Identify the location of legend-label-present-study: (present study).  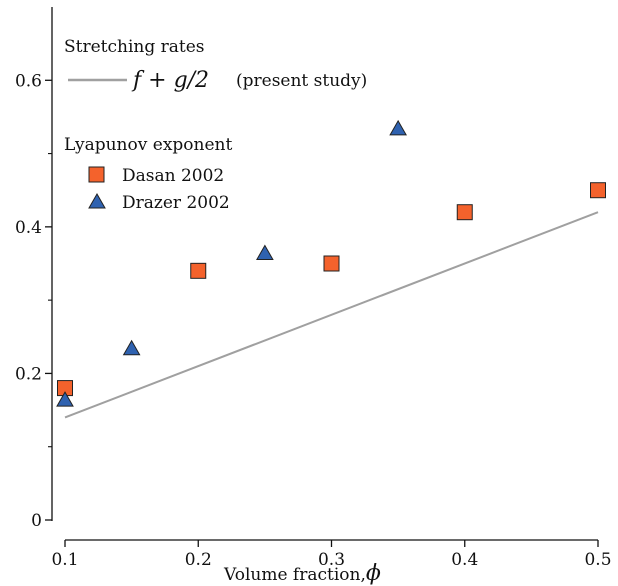
(301, 81).